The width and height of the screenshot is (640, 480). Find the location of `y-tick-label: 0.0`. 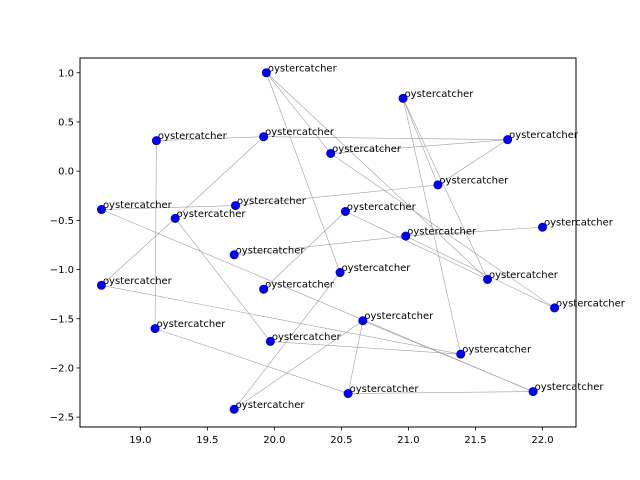

y-tick-label: 0.0 is located at coordinates (66, 172).